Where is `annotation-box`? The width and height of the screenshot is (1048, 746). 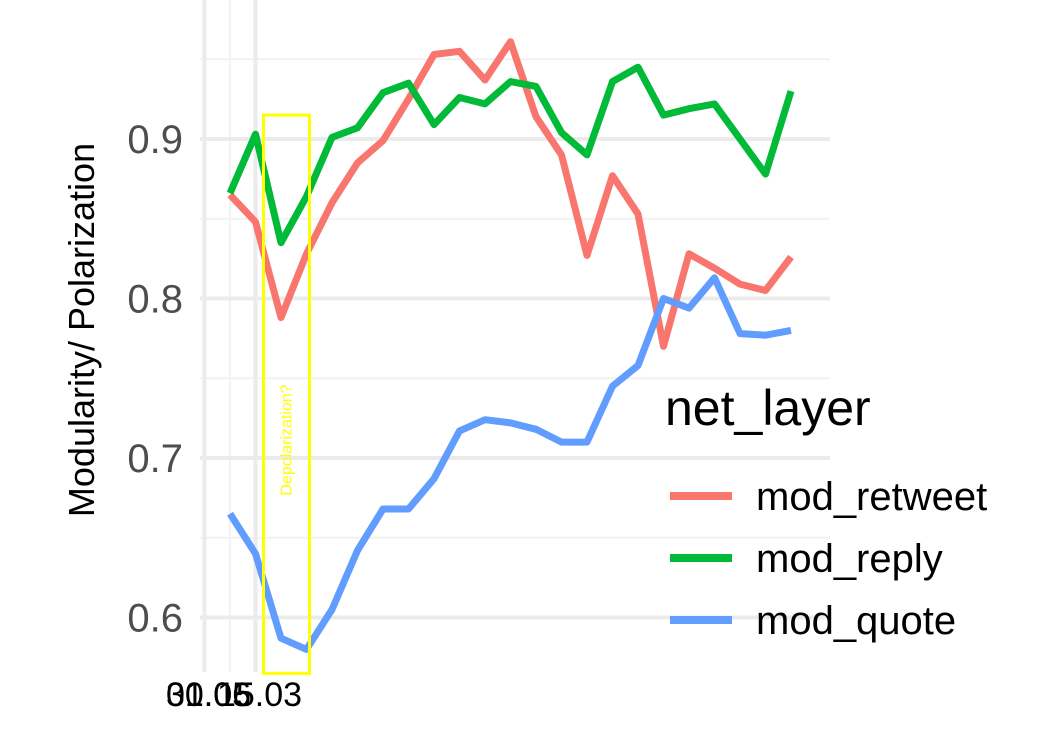
annotation-box is located at coordinates (286, 394).